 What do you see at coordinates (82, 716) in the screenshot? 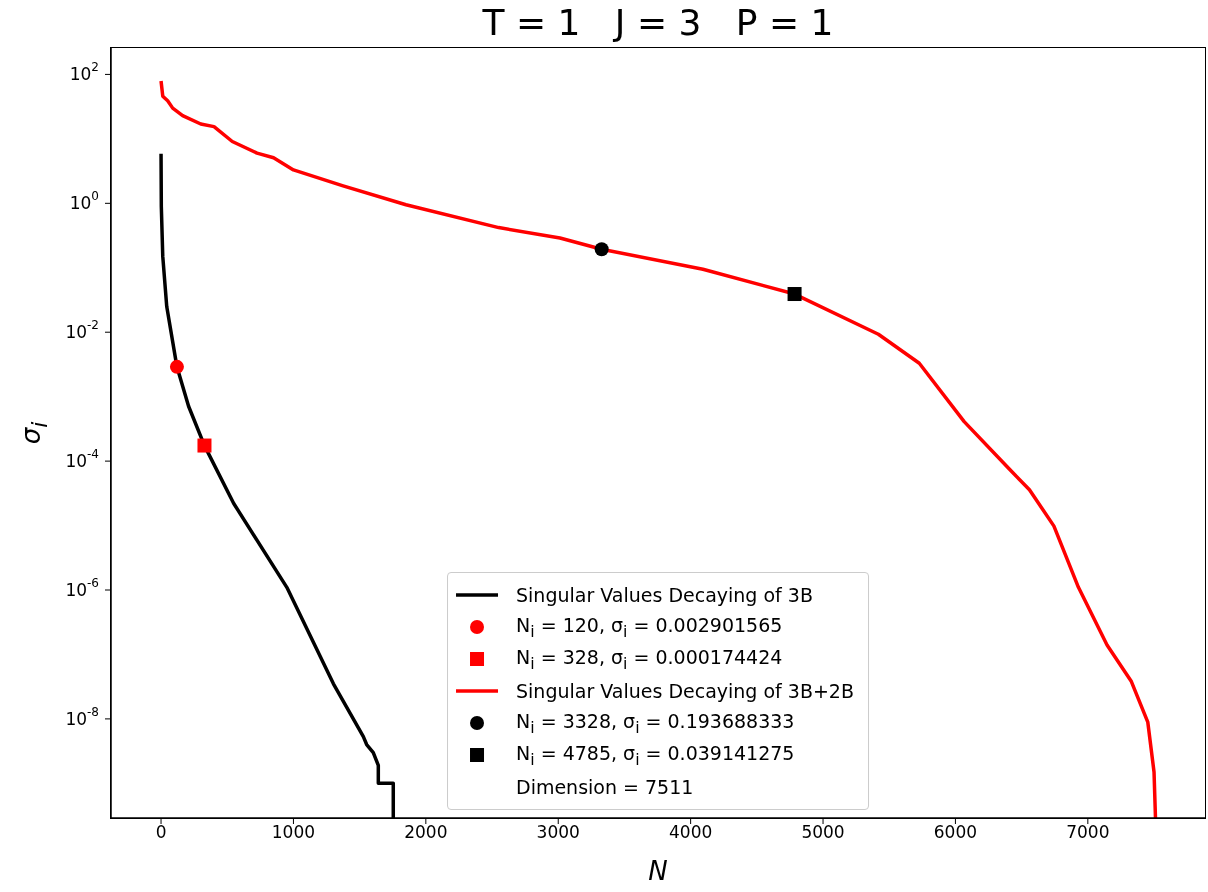
I see `y-tick-label: 10$^{-8}$` at bounding box center [82, 716].